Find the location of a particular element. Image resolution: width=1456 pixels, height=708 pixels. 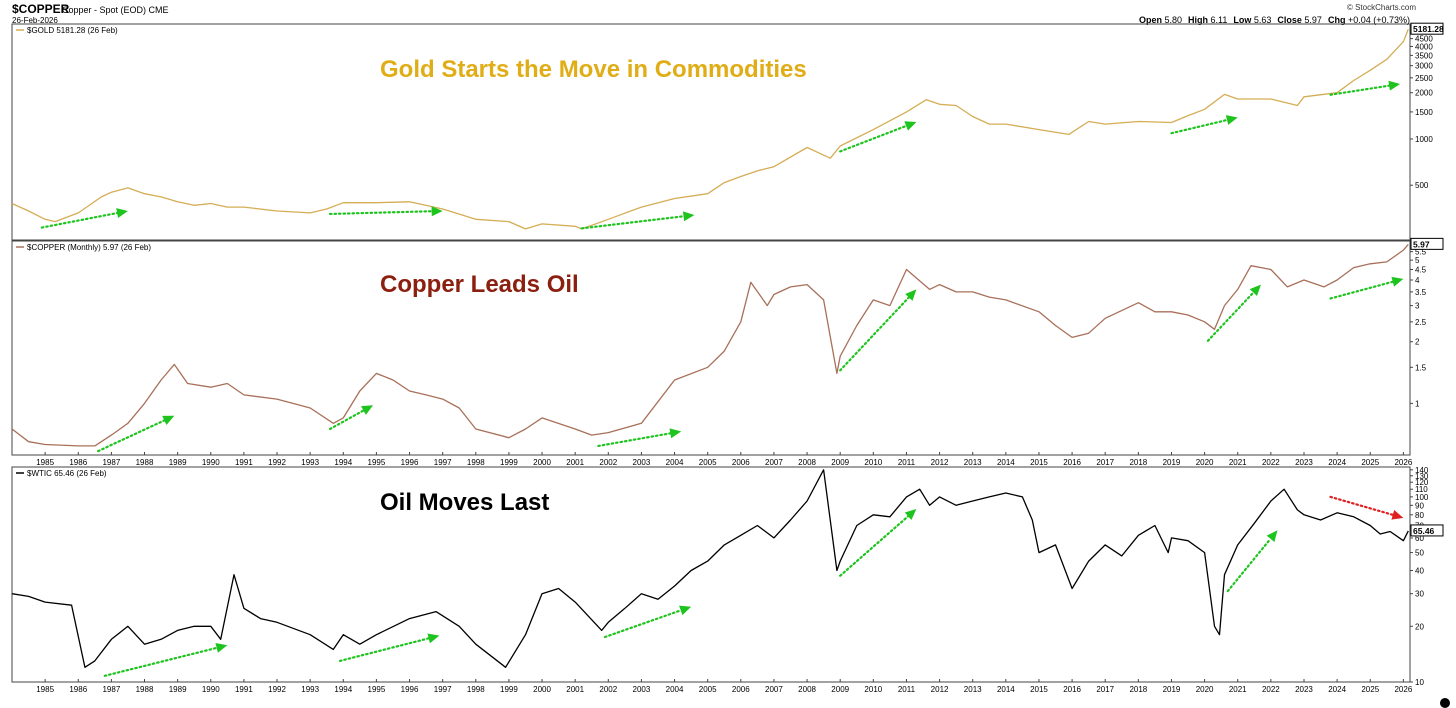

y-tick-label: 30 is located at coordinates (1419, 594).